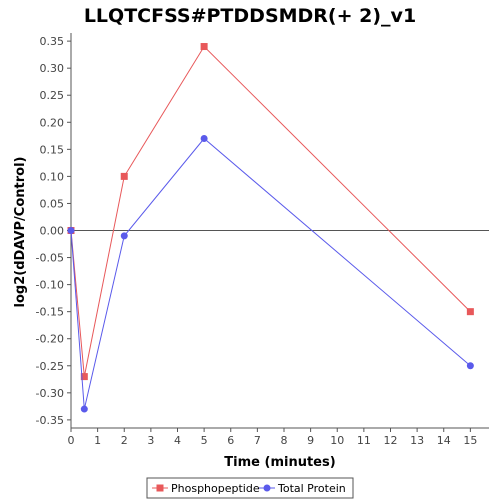 The width and height of the screenshot is (500, 500). Describe the element at coordinates (50, 393) in the screenshot. I see `y-tick-label: -0.30` at that location.